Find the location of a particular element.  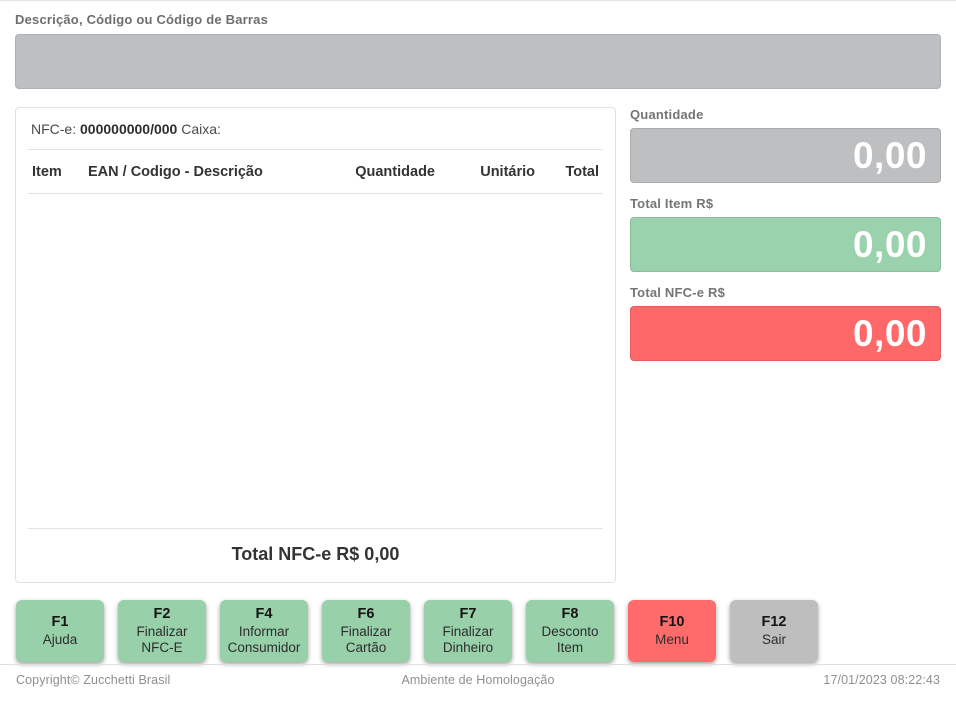

footer-environment: Ambiente de Homologação is located at coordinates (478, 680).